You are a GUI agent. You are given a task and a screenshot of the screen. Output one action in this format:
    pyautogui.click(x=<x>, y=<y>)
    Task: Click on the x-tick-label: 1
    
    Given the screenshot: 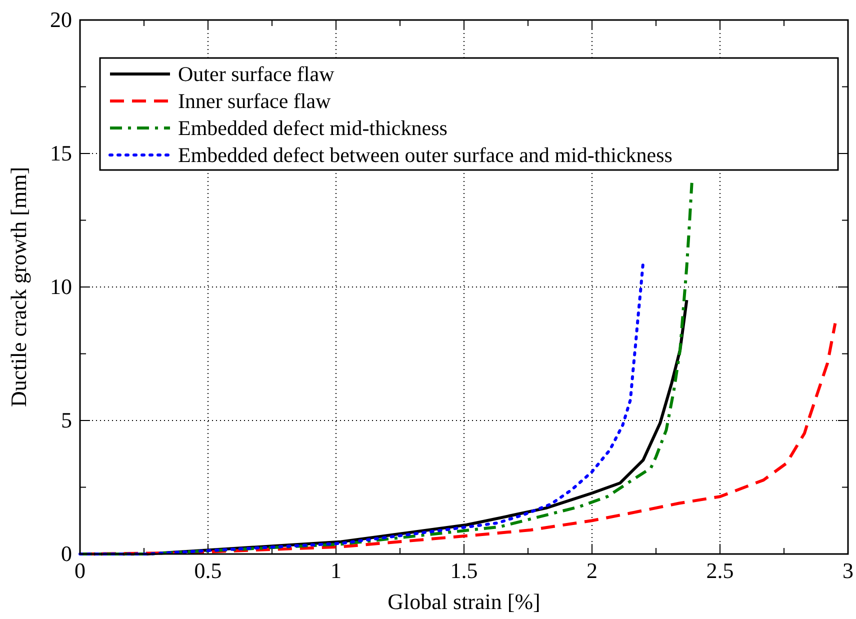 What is the action you would take?
    pyautogui.click(x=336, y=570)
    